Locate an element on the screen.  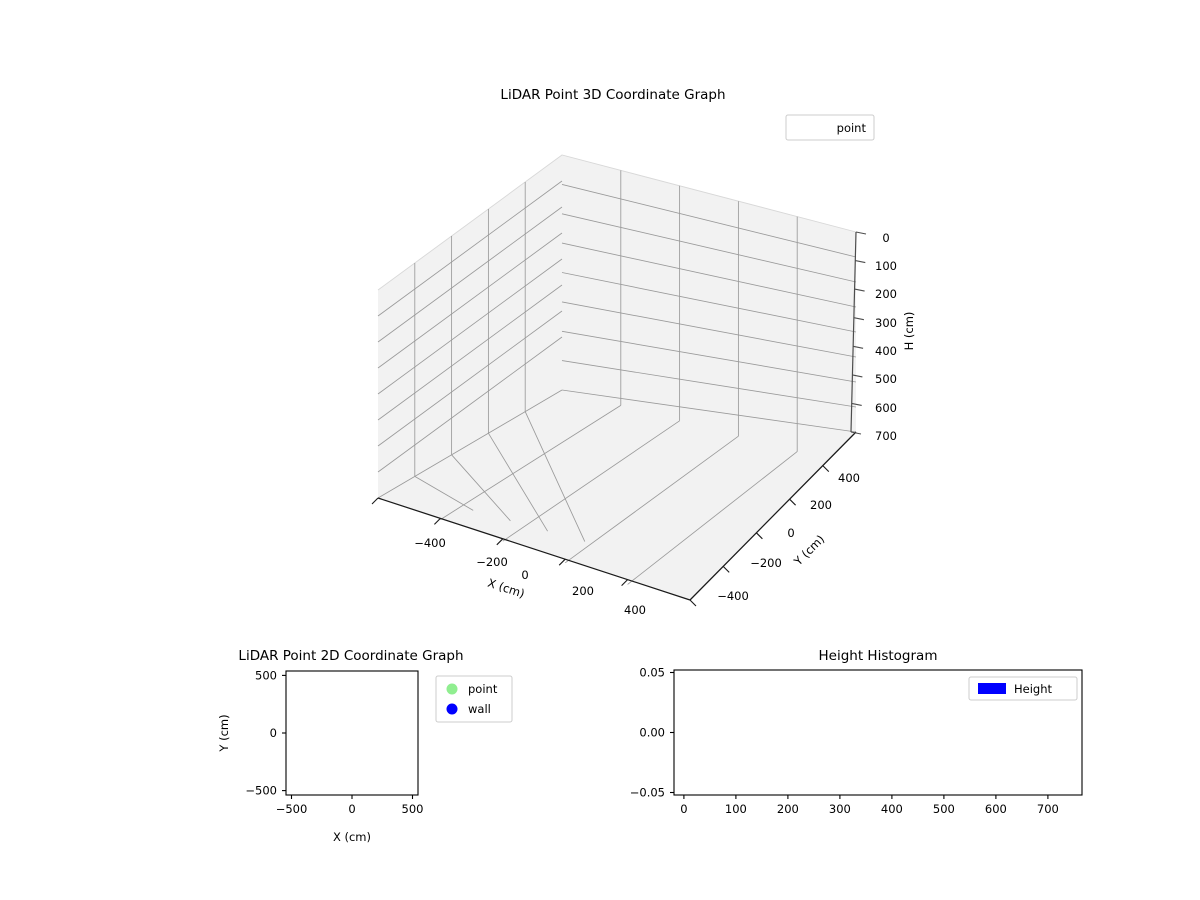
axis-3d-x-ticklabel: −200 is located at coordinates (492, 562).